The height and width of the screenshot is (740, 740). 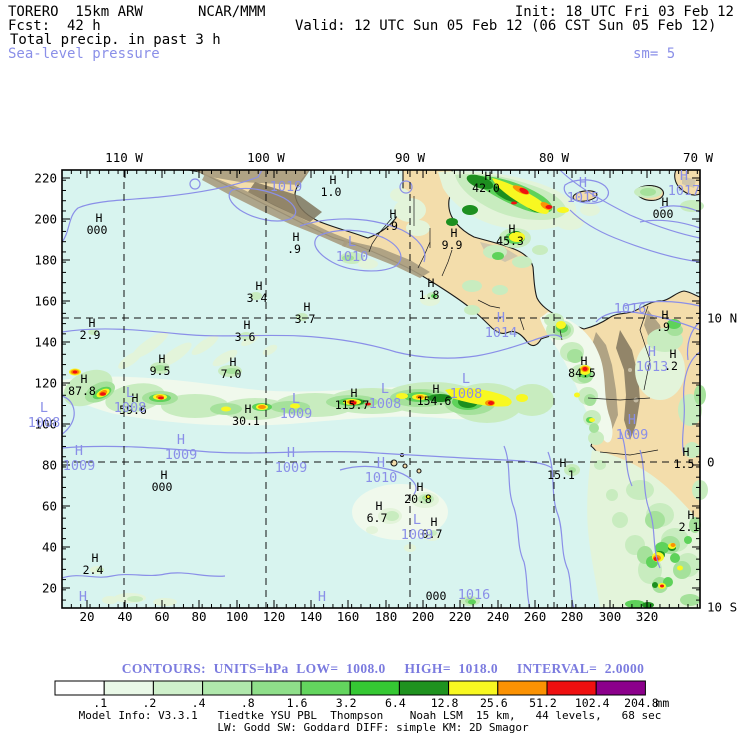 I want to click on longitude-label: 100 W, so click(x=266, y=157).